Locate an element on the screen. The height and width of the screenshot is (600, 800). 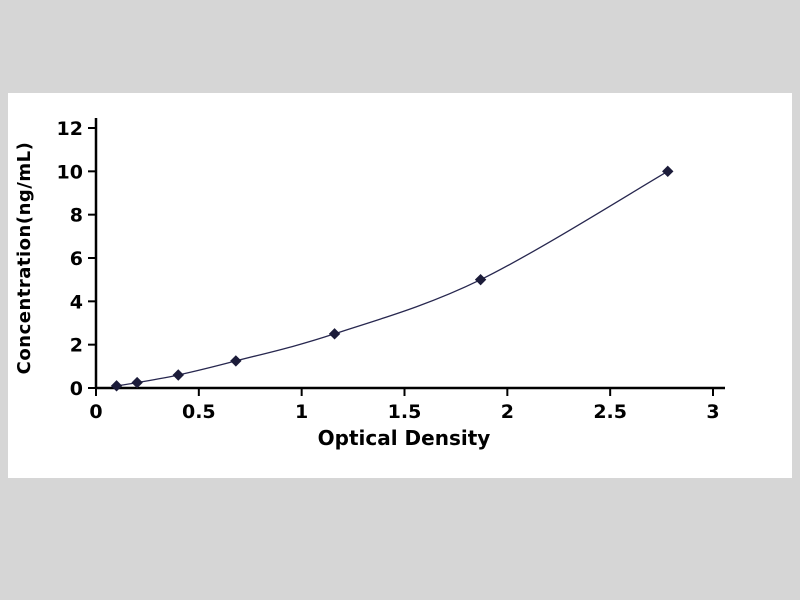
x-tick-label: 1.5 is located at coordinates (405, 412).